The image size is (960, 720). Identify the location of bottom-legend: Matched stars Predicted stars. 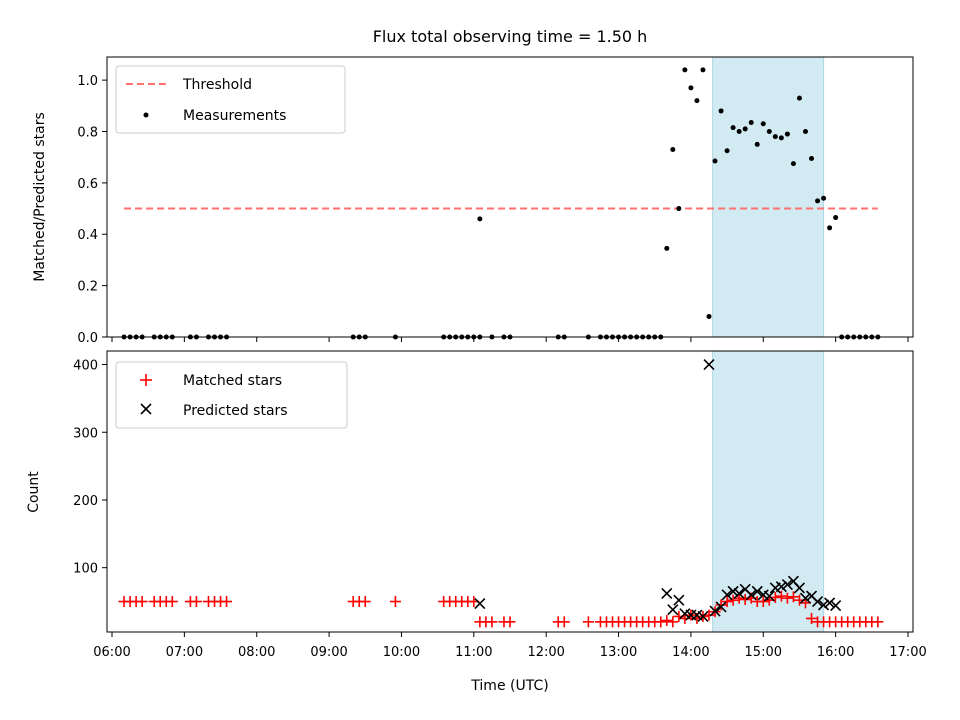
(231, 395).